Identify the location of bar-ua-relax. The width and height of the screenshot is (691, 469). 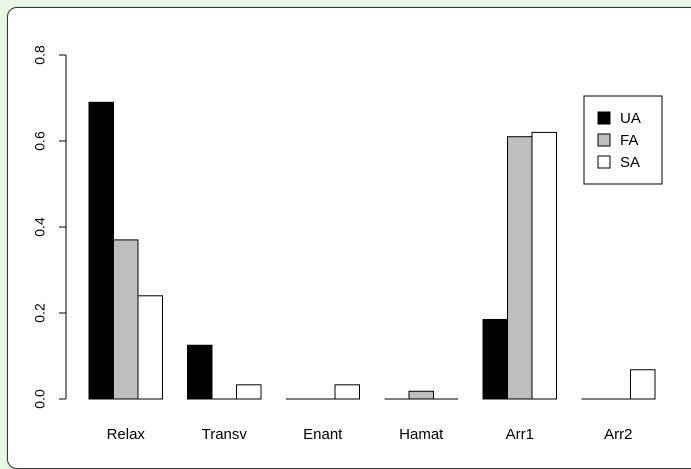
(101, 250).